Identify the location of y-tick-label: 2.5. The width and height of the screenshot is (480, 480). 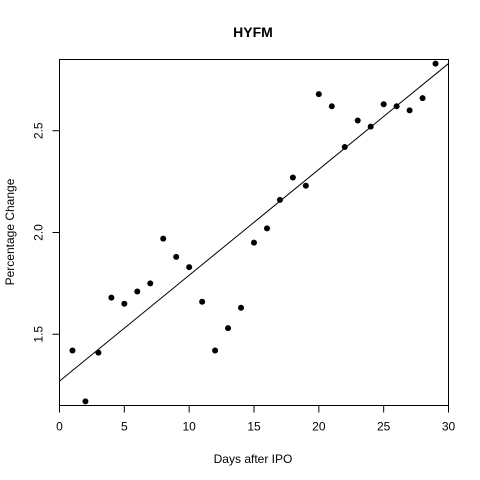
(39, 130).